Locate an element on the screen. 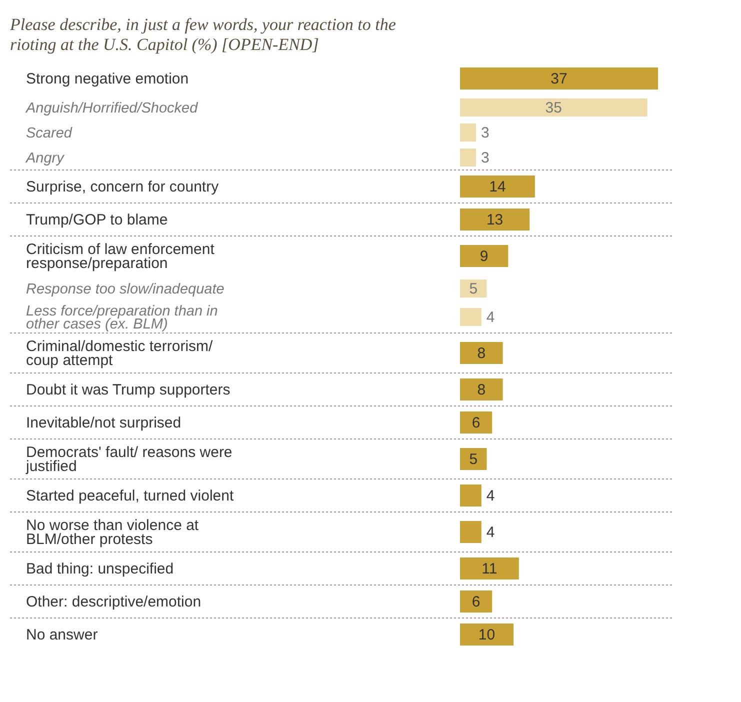 This screenshot has width=741, height=702. y-tick-label: Strong negative emotion is located at coordinates (107, 79).